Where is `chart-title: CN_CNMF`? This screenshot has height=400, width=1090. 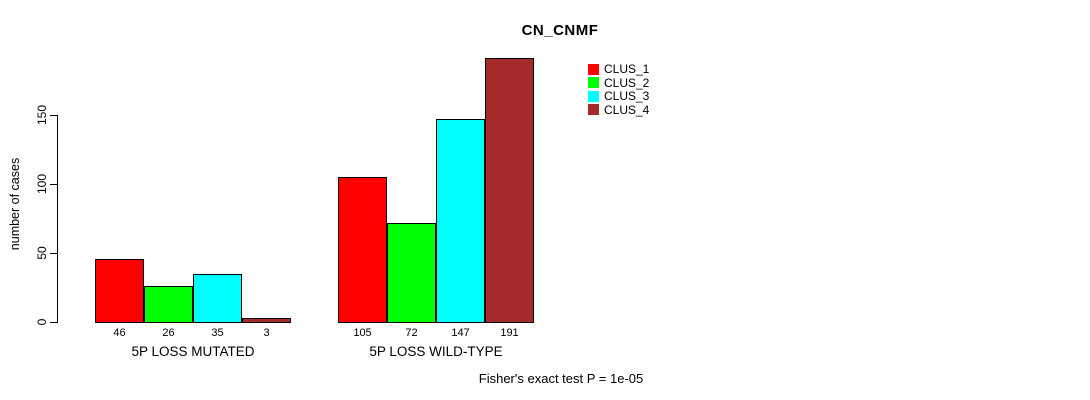
chart-title: CN_CNMF is located at coordinates (560, 30).